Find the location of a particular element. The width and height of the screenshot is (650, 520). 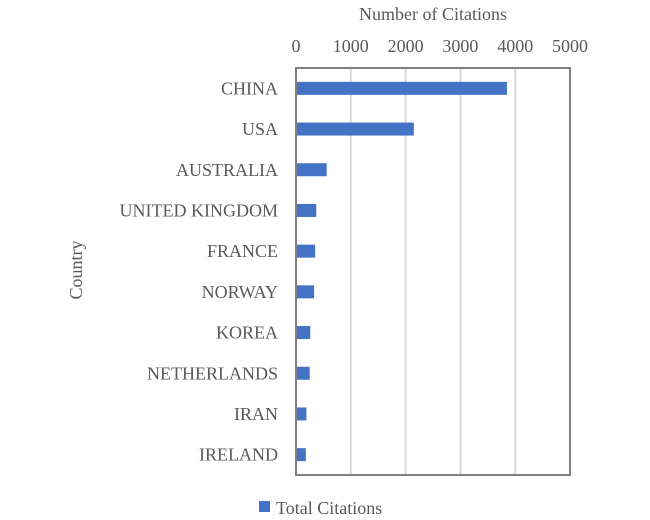

legend: Total Citations is located at coordinates (320, 508).